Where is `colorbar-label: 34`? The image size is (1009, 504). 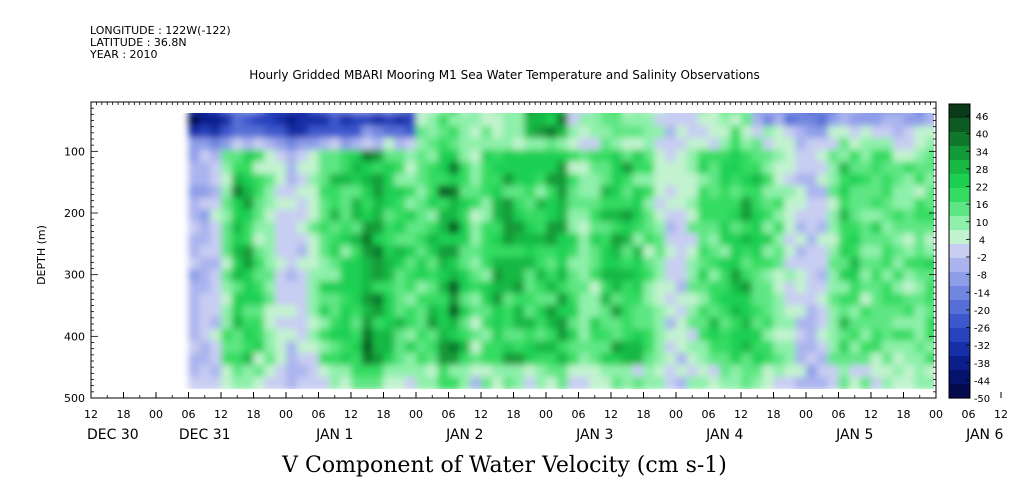
colorbar-label: 34 is located at coordinates (982, 152).